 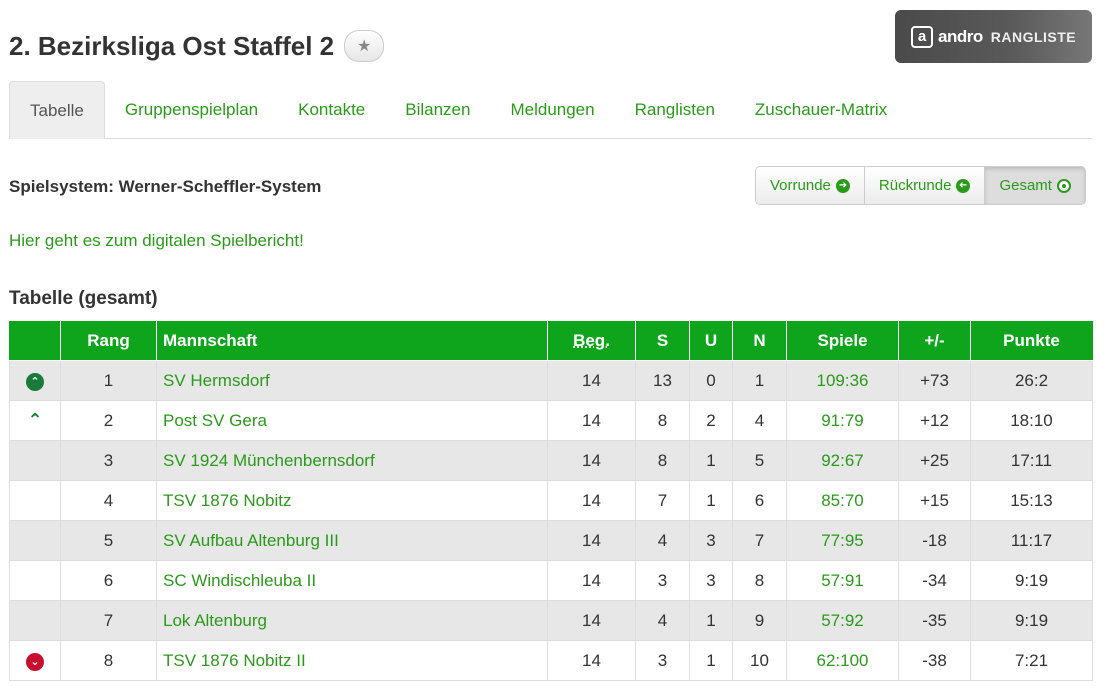 I want to click on header-punkte: Punkte, so click(x=1031, y=341).